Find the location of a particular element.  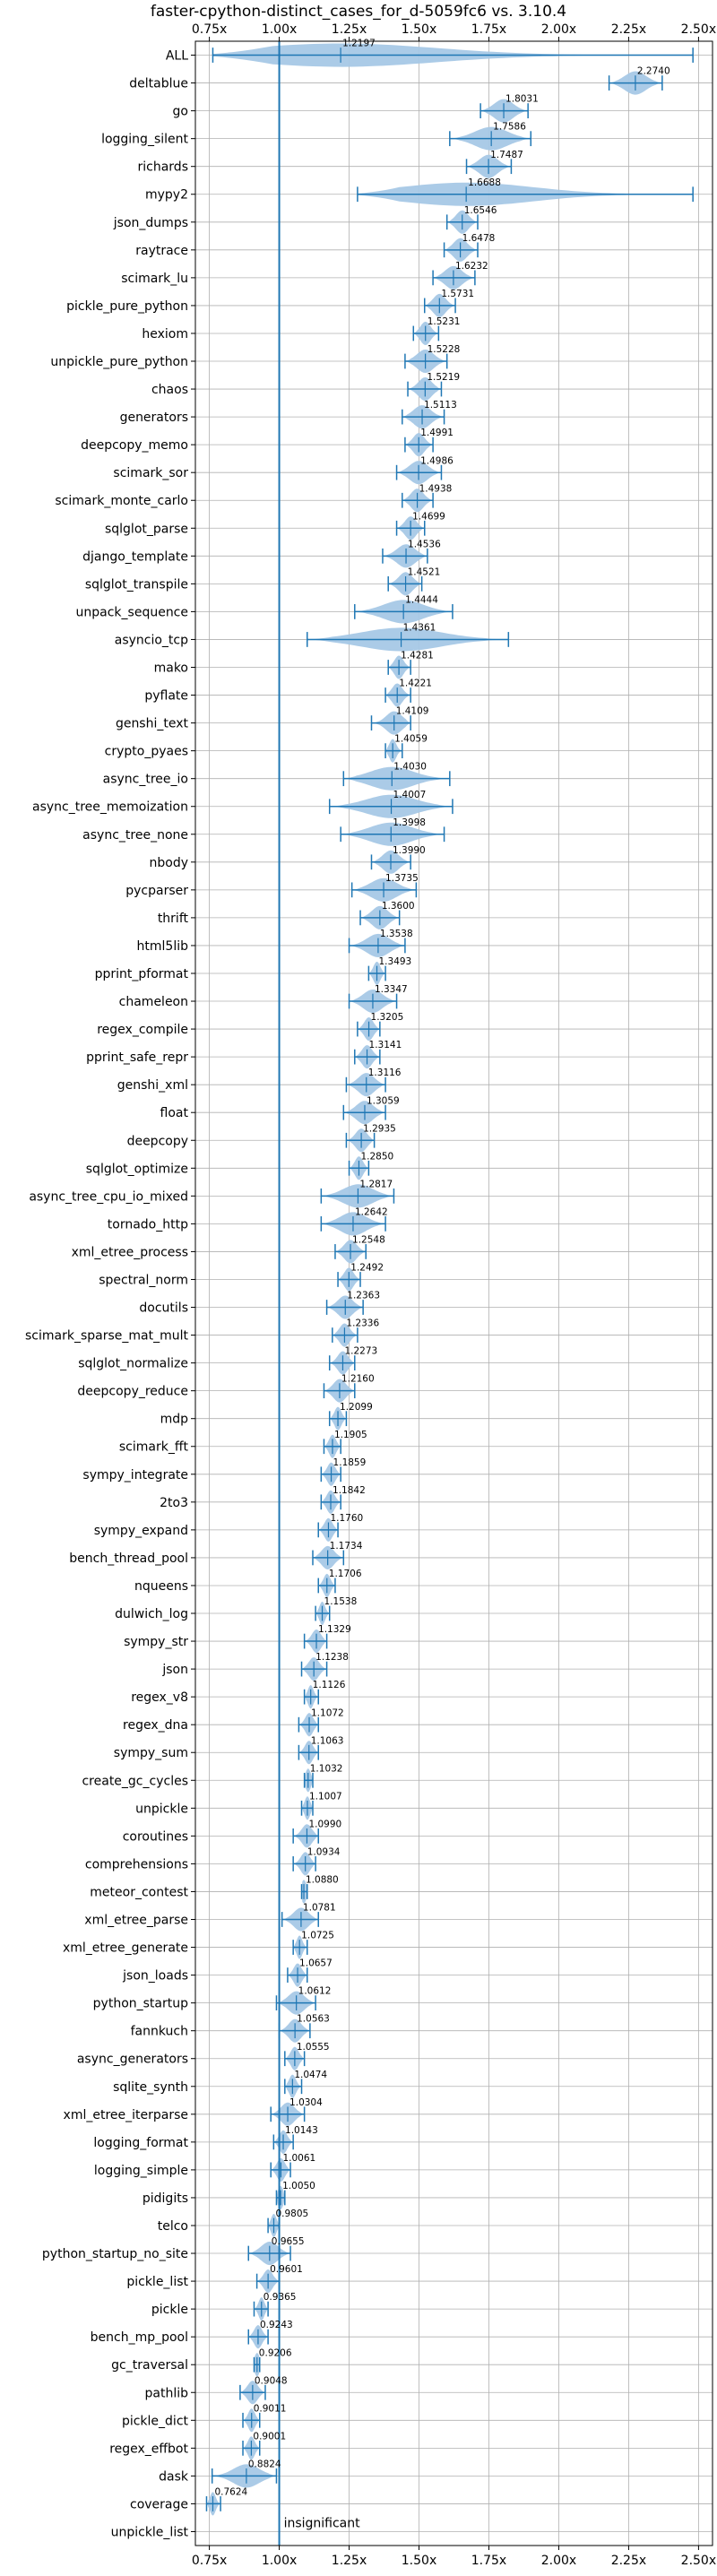

median-data-label: 0.9805 is located at coordinates (291, 2214).